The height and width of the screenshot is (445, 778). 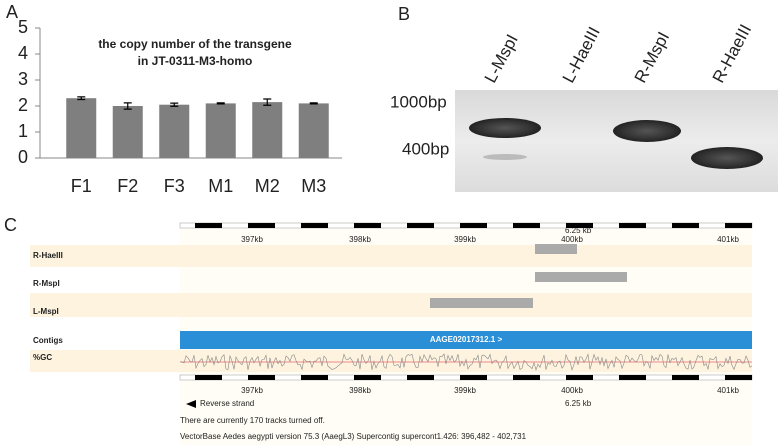 I want to click on panel-label: C, so click(x=10, y=225).